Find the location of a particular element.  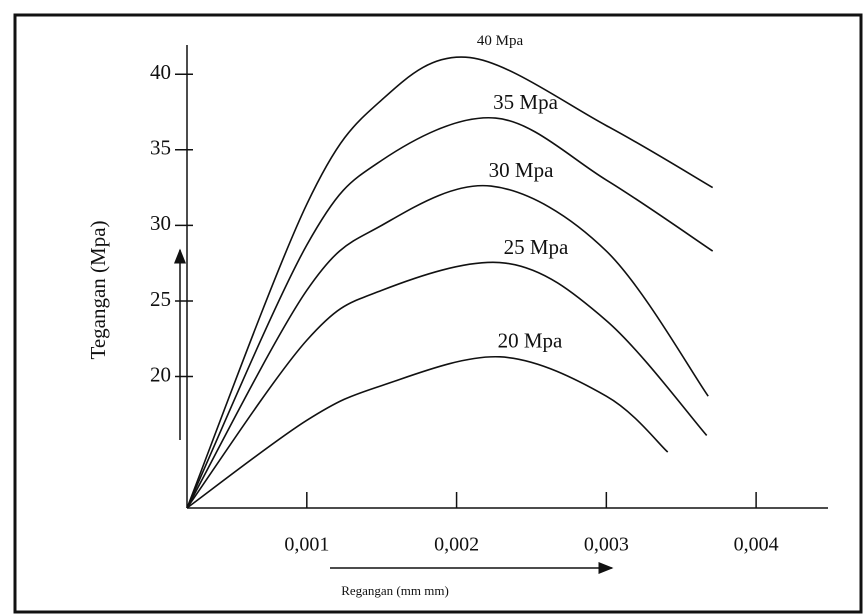

stress-curve is located at coordinates (427, 432).